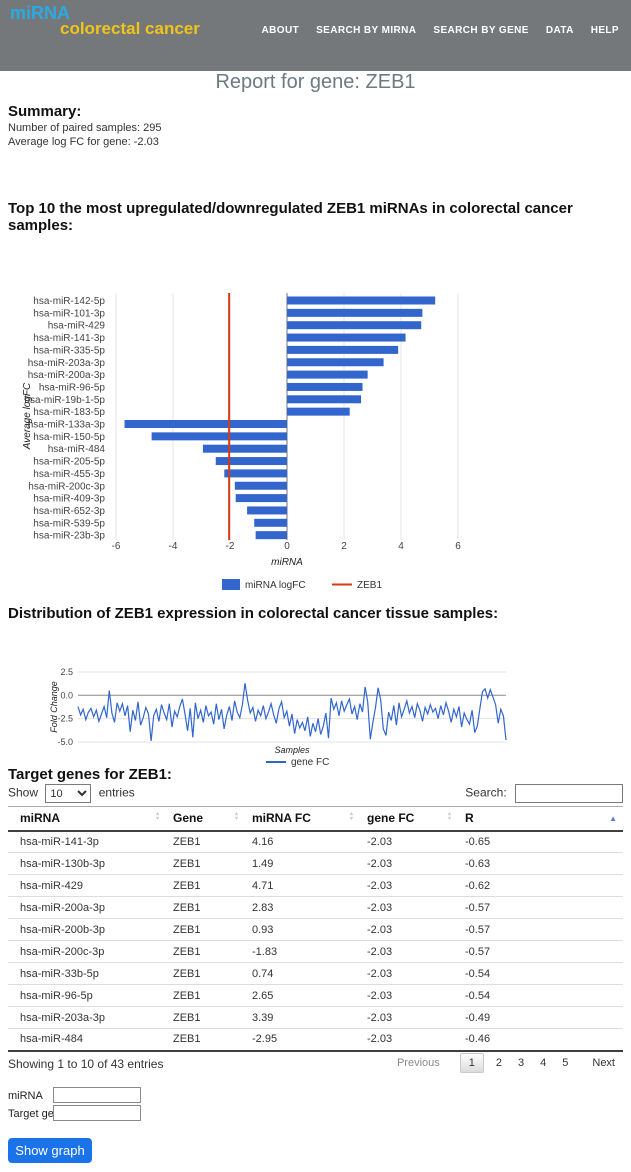  I want to click on column-header-mirna: miRNA ▴ ▾, so click(86, 819).